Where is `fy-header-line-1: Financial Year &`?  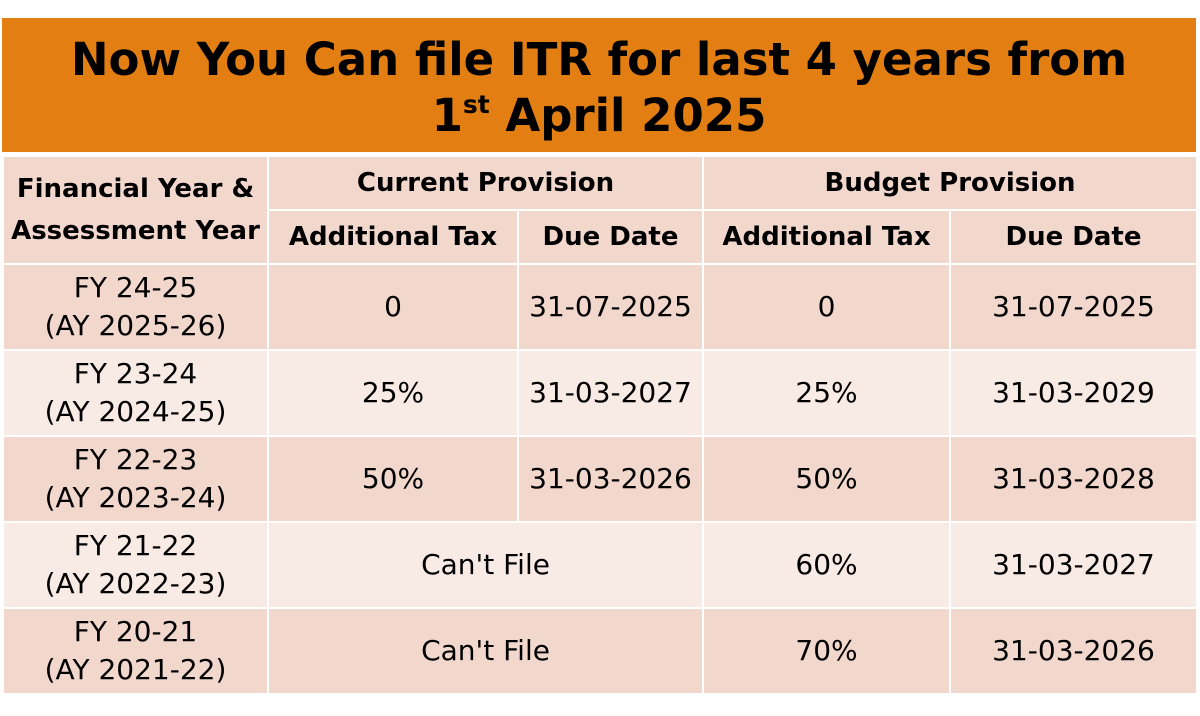 fy-header-line-1: Financial Year & is located at coordinates (135, 189).